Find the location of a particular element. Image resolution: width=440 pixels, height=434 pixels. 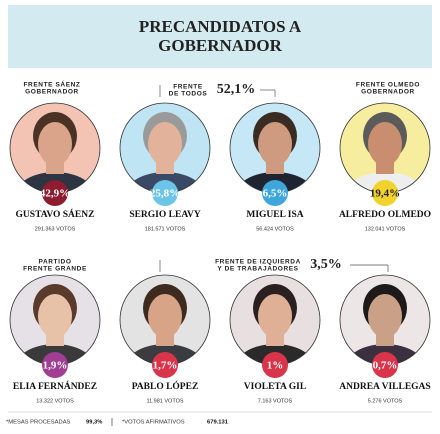

title-line: PRECANDIDATOS A is located at coordinates (220, 26).